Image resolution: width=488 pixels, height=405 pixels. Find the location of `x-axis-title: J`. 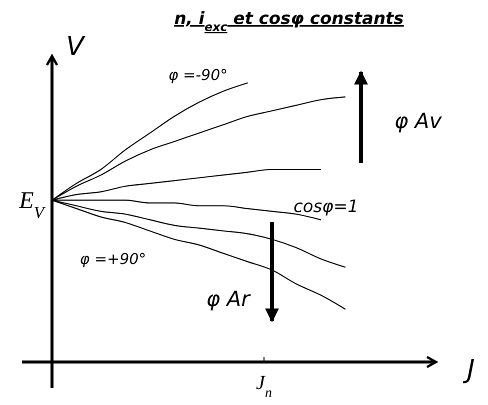

x-axis-title: J is located at coordinates (468, 370).